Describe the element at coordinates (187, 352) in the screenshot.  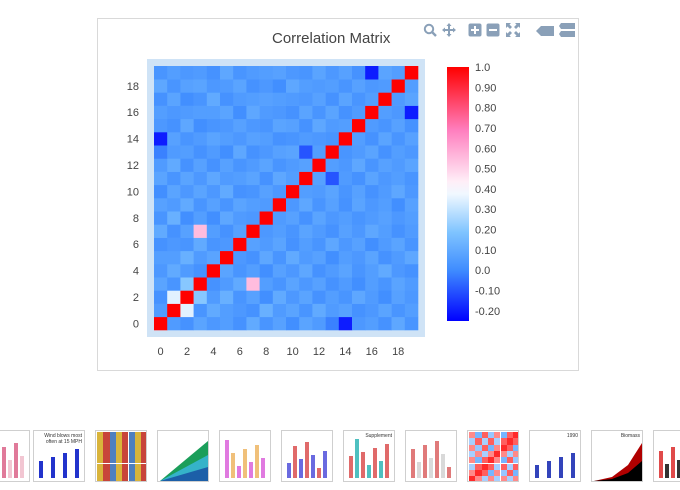
I see `x-tick-label: 2` at that location.